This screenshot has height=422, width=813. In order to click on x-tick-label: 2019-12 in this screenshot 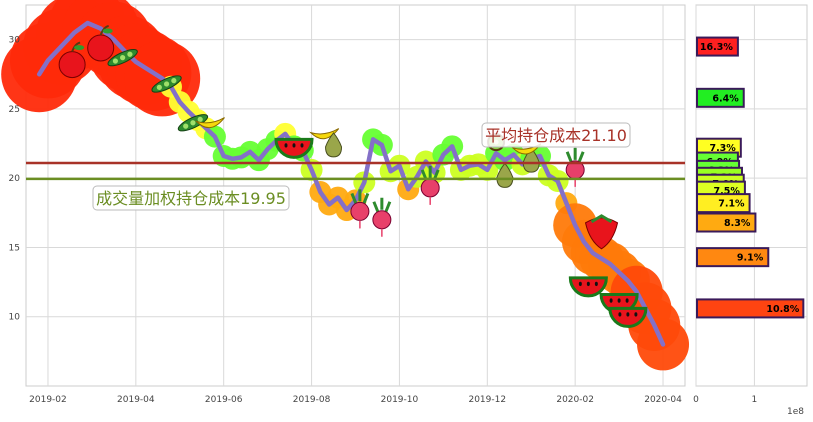, I will do `click(487, 400)`.